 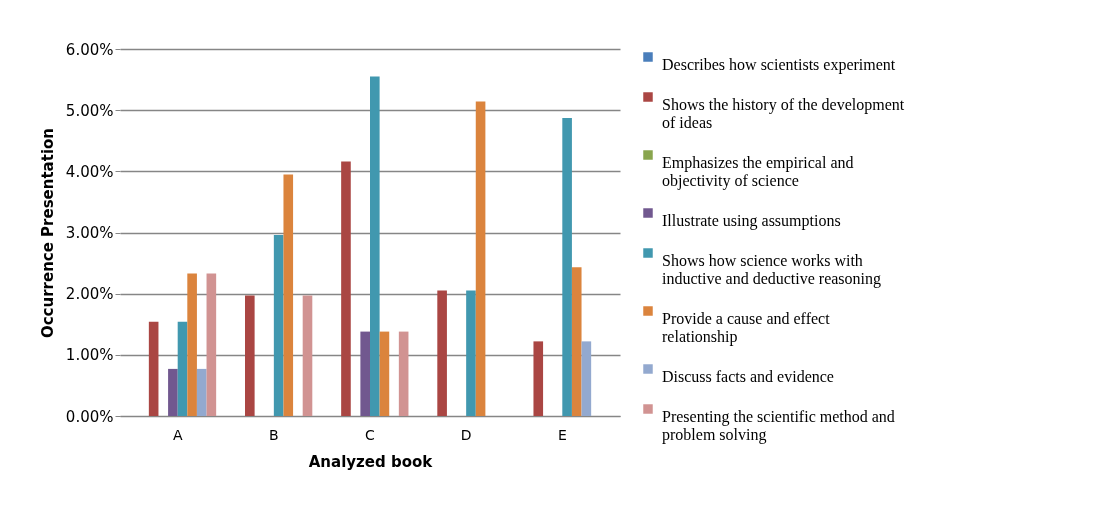 I want to click on legend-label: Provide a cause and effect relationship, so click(x=746, y=328).